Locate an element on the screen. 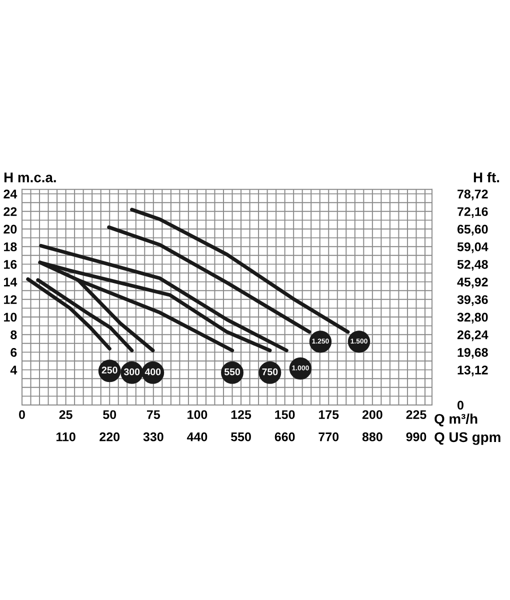  legend-label: 550 is located at coordinates (232, 372).